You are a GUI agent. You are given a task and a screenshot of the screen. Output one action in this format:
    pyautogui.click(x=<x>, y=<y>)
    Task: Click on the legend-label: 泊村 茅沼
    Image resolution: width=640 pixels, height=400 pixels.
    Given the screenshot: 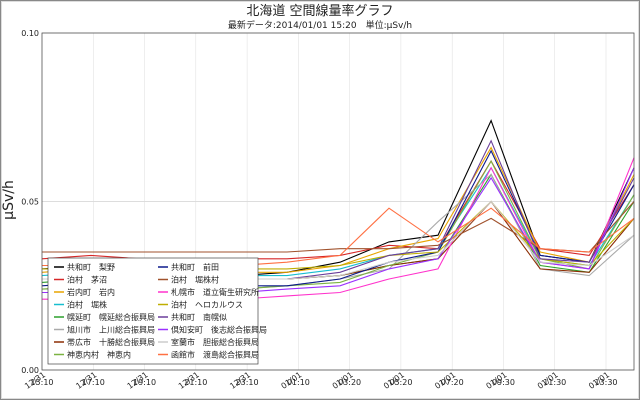 What is the action you would take?
    pyautogui.click(x=87, y=280)
    